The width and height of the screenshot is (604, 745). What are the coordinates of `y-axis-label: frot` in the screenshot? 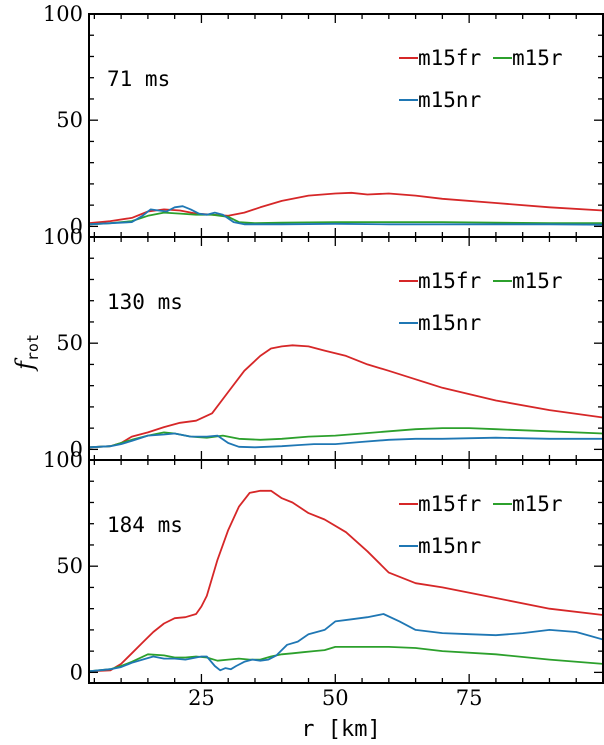 It's located at (26, 353).